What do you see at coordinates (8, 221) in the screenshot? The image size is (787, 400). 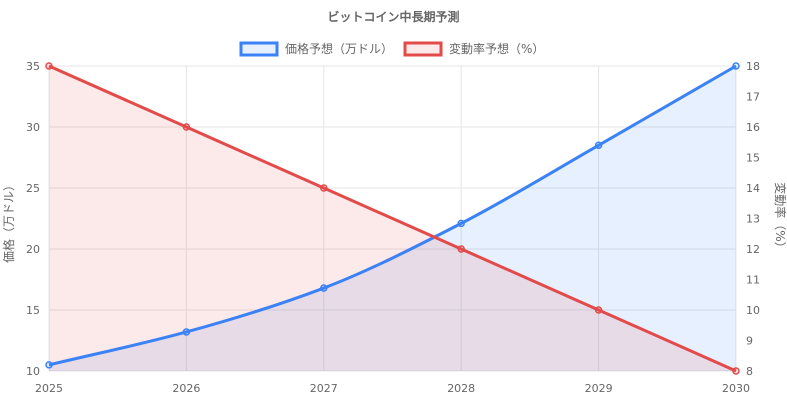 I see `y-axis-left-title: 価格（万ドル）` at bounding box center [8, 221].